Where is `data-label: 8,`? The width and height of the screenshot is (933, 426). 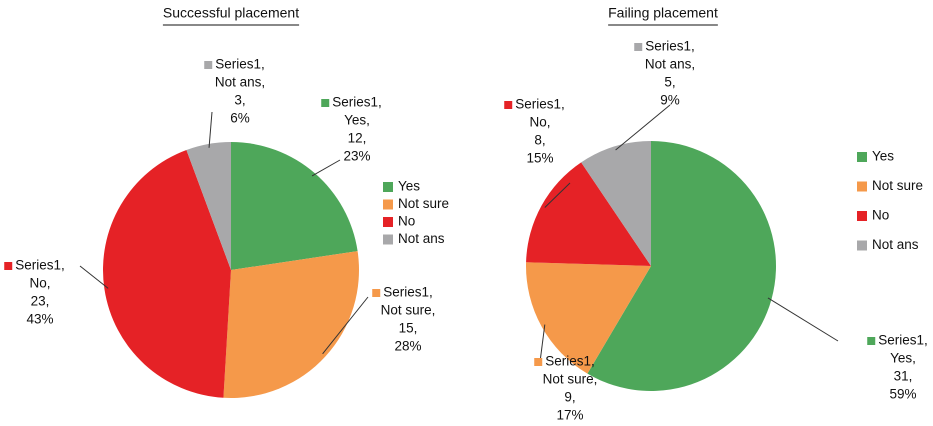 data-label: 8, is located at coordinates (539, 140).